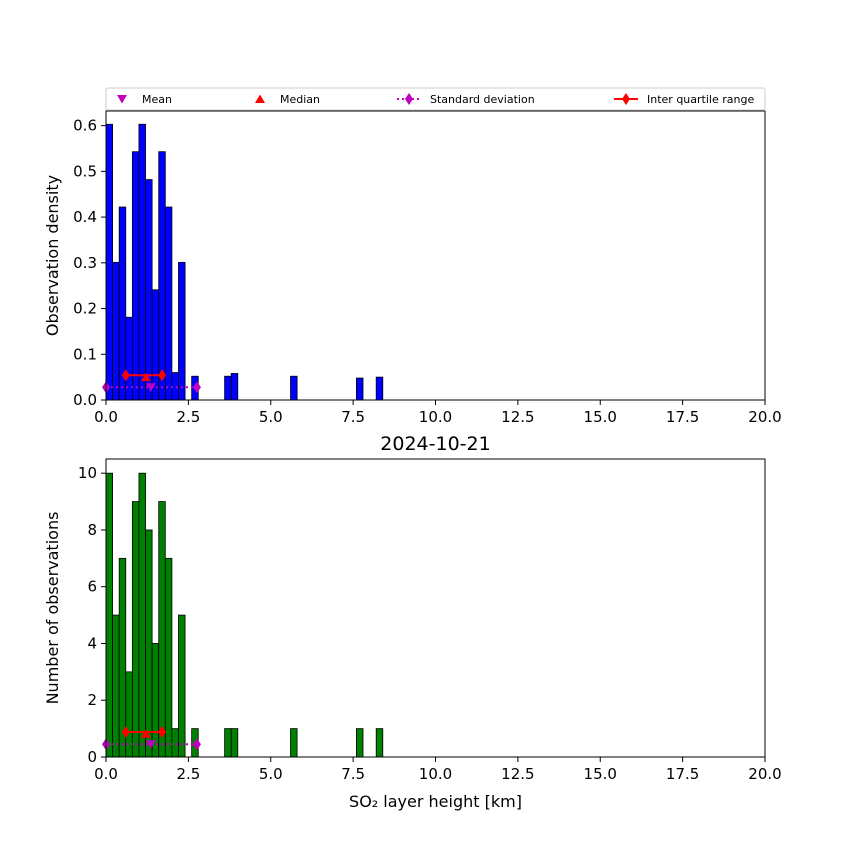 This screenshot has width=850, height=850. I want to click on legend-label: Mean, so click(157, 99).